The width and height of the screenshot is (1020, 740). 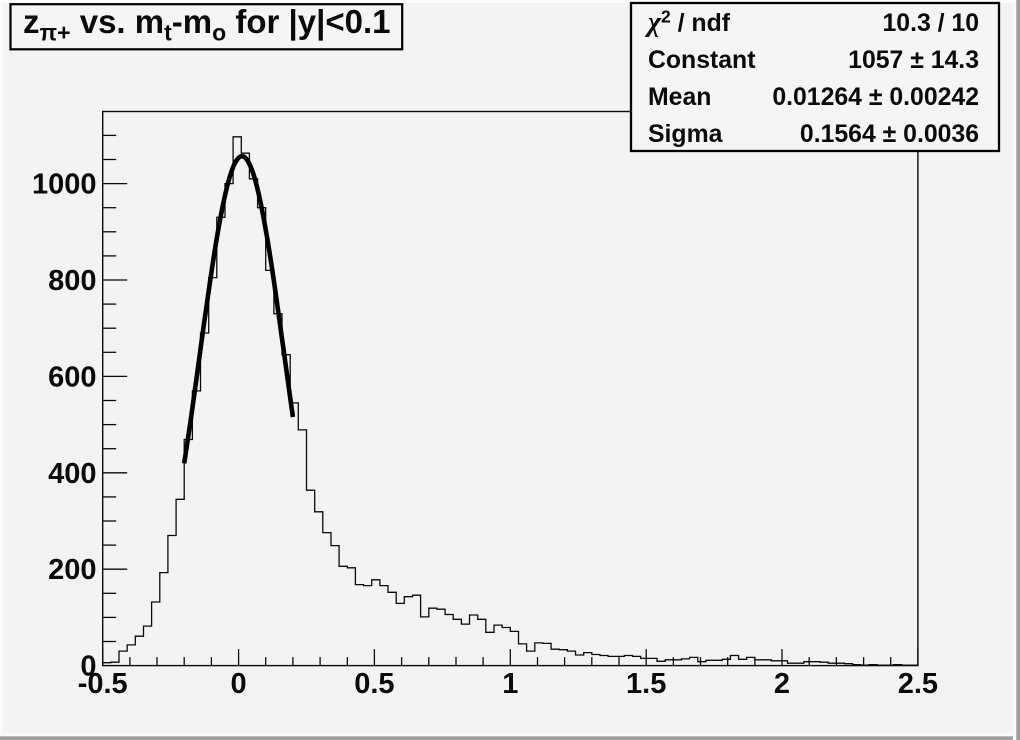 What do you see at coordinates (918, 684) in the screenshot?
I see `svg-text: 2.5` at bounding box center [918, 684].